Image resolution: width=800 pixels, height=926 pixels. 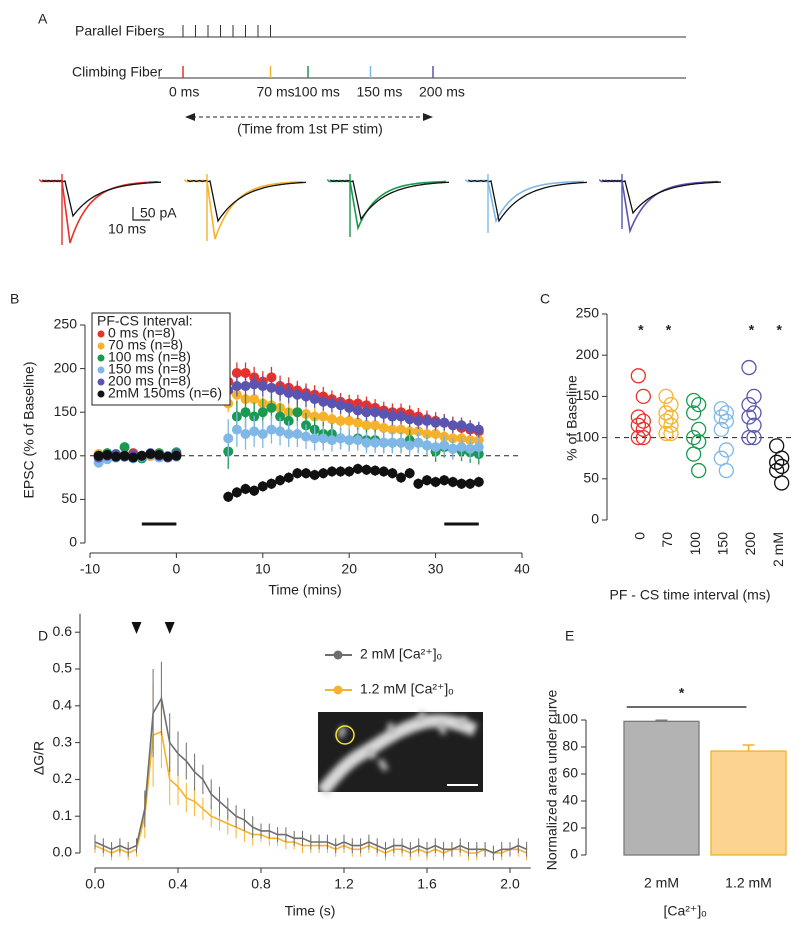 What do you see at coordinates (90, 569) in the screenshot?
I see `x-tick-label: -10` at bounding box center [90, 569].